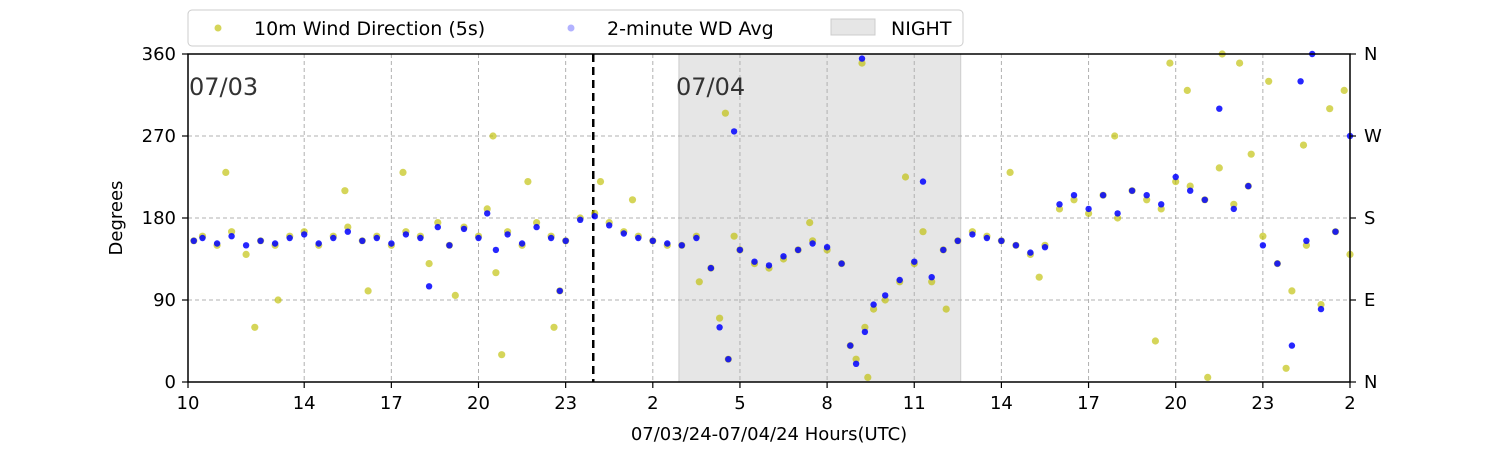 The image size is (1500, 450). Describe the element at coordinates (575, 28) in the screenshot. I see `legend-box` at that location.